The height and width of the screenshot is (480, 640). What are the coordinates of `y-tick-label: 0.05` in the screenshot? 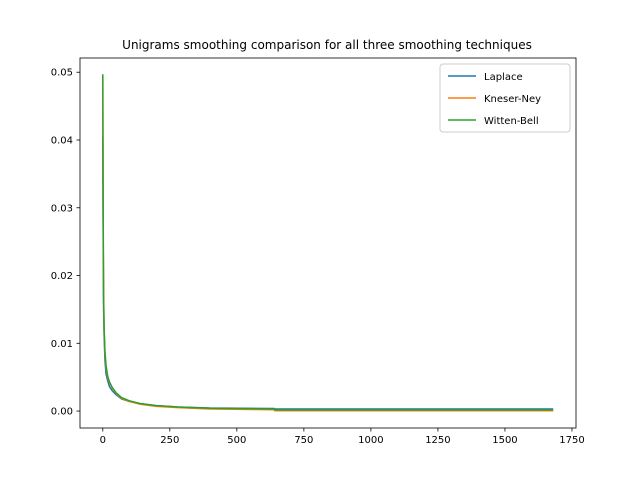 It's located at (62, 73).